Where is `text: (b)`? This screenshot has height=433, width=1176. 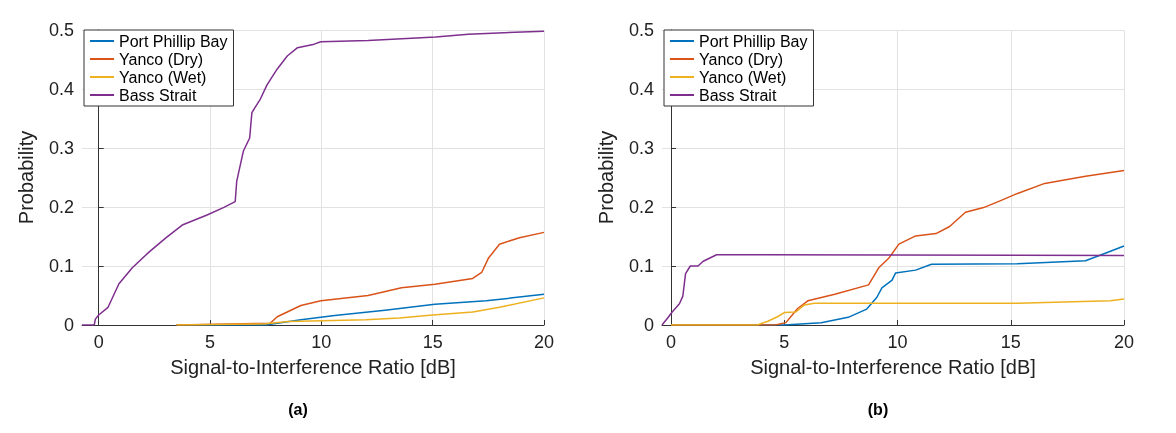
text: (b) is located at coordinates (878, 409).